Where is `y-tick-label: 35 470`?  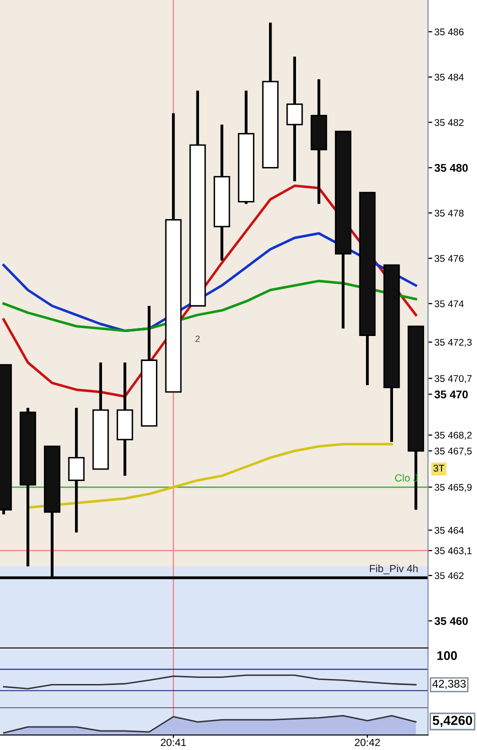
y-tick-label: 35 470 is located at coordinates (451, 394).